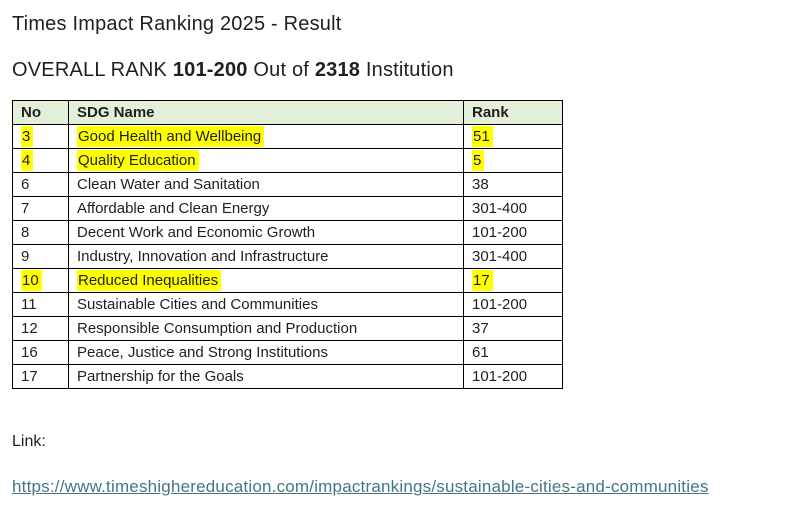 The image size is (800, 506). I want to click on rank-cell: 61, so click(513, 352).